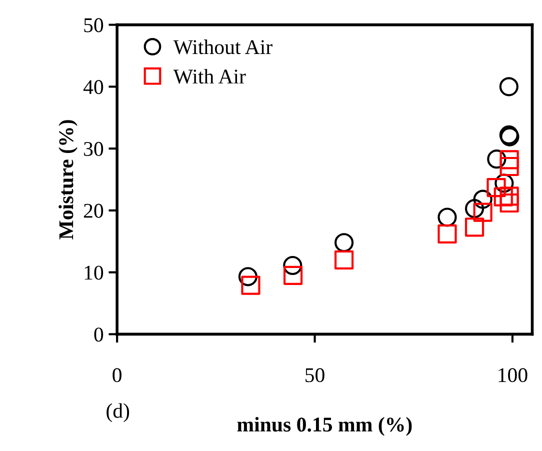  I want to click on y-tick-label: 30, so click(94, 149).